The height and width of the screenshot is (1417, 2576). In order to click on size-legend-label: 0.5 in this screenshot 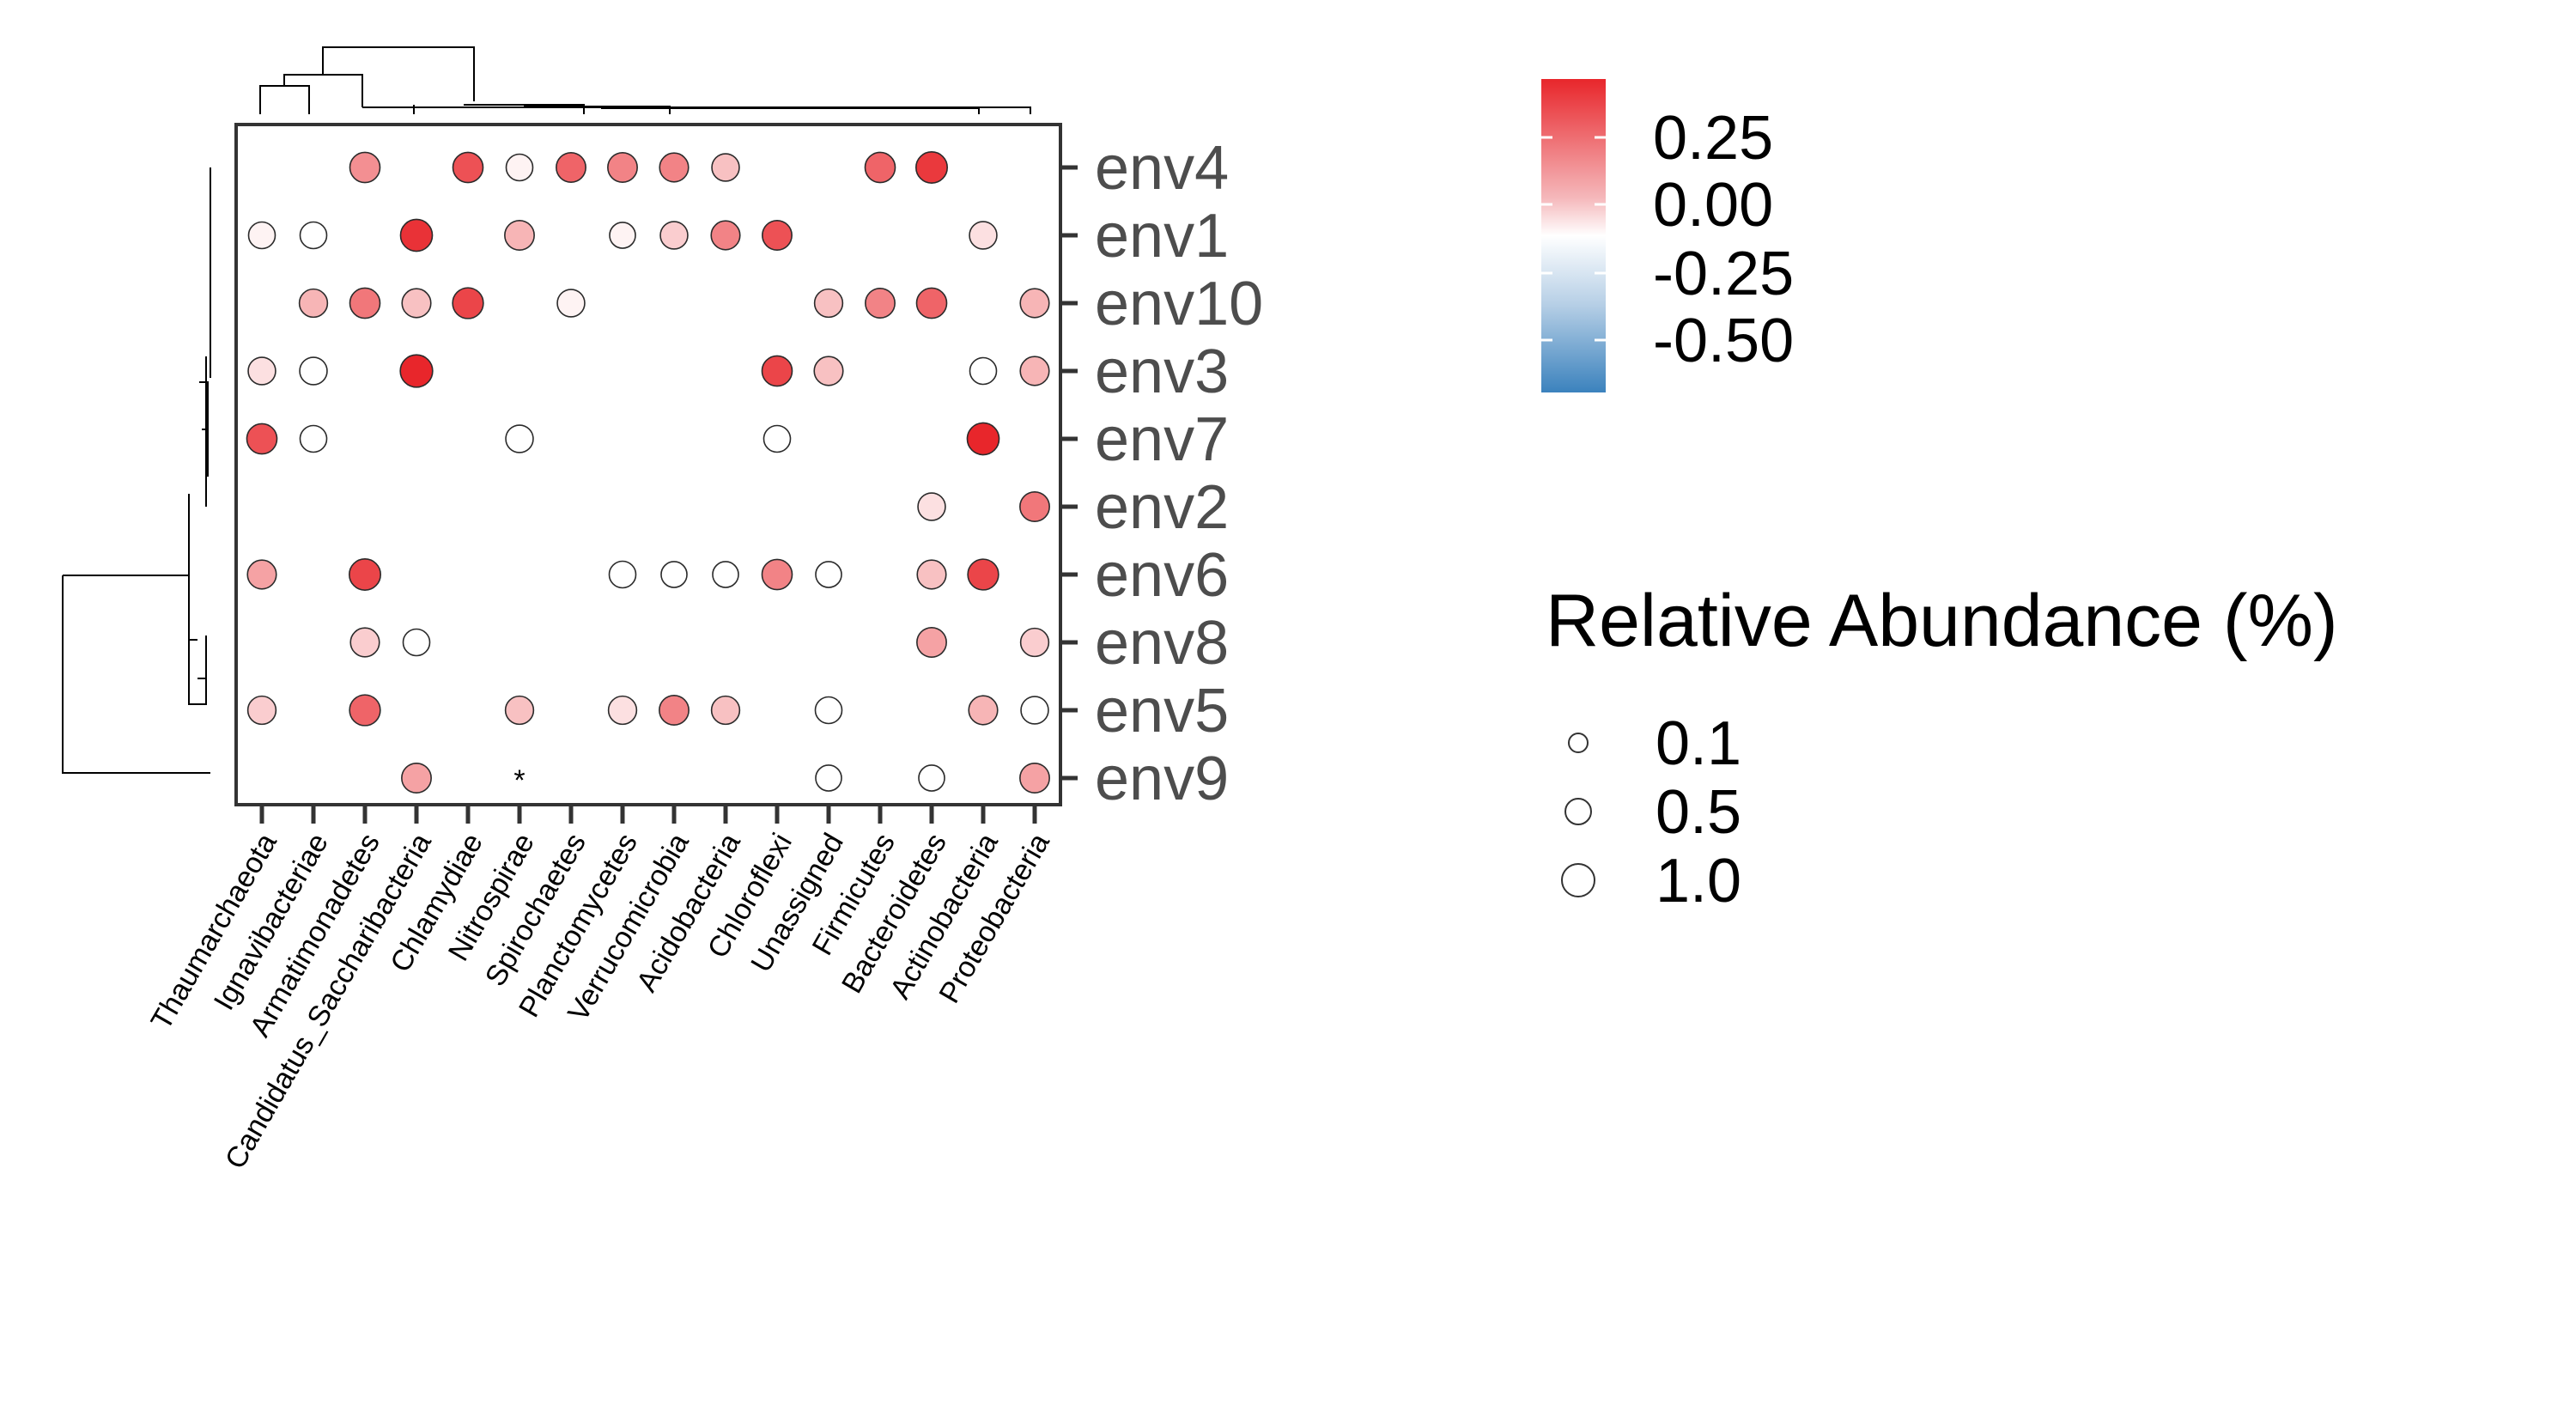, I will do `click(1698, 812)`.